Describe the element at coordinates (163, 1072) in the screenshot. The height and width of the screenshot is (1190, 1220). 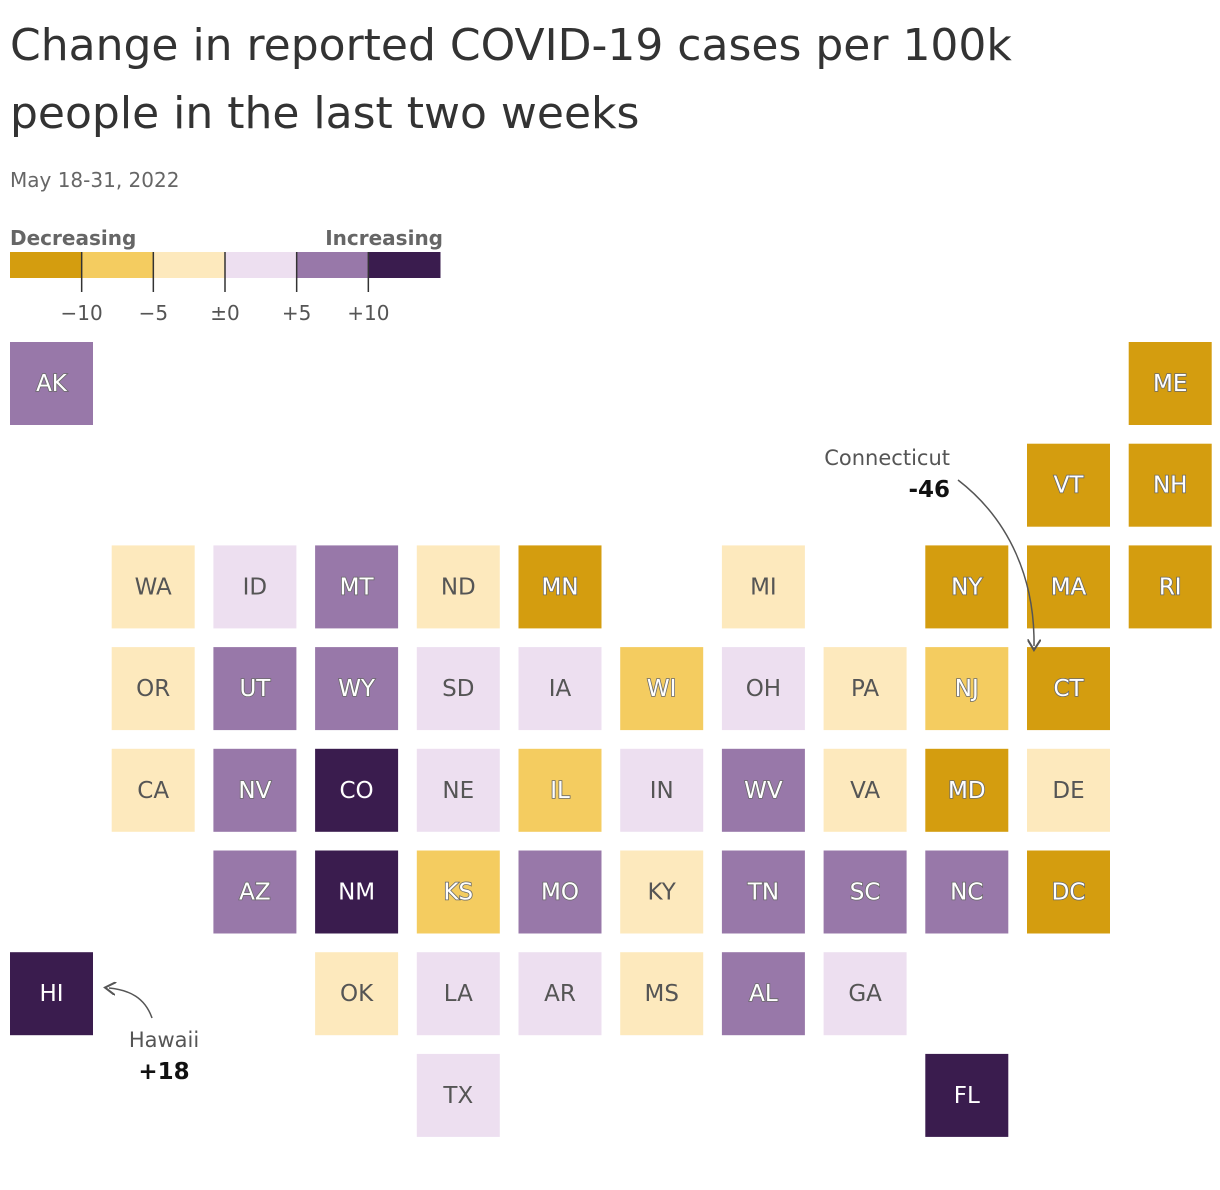
I see `annotation-value: +18` at that location.